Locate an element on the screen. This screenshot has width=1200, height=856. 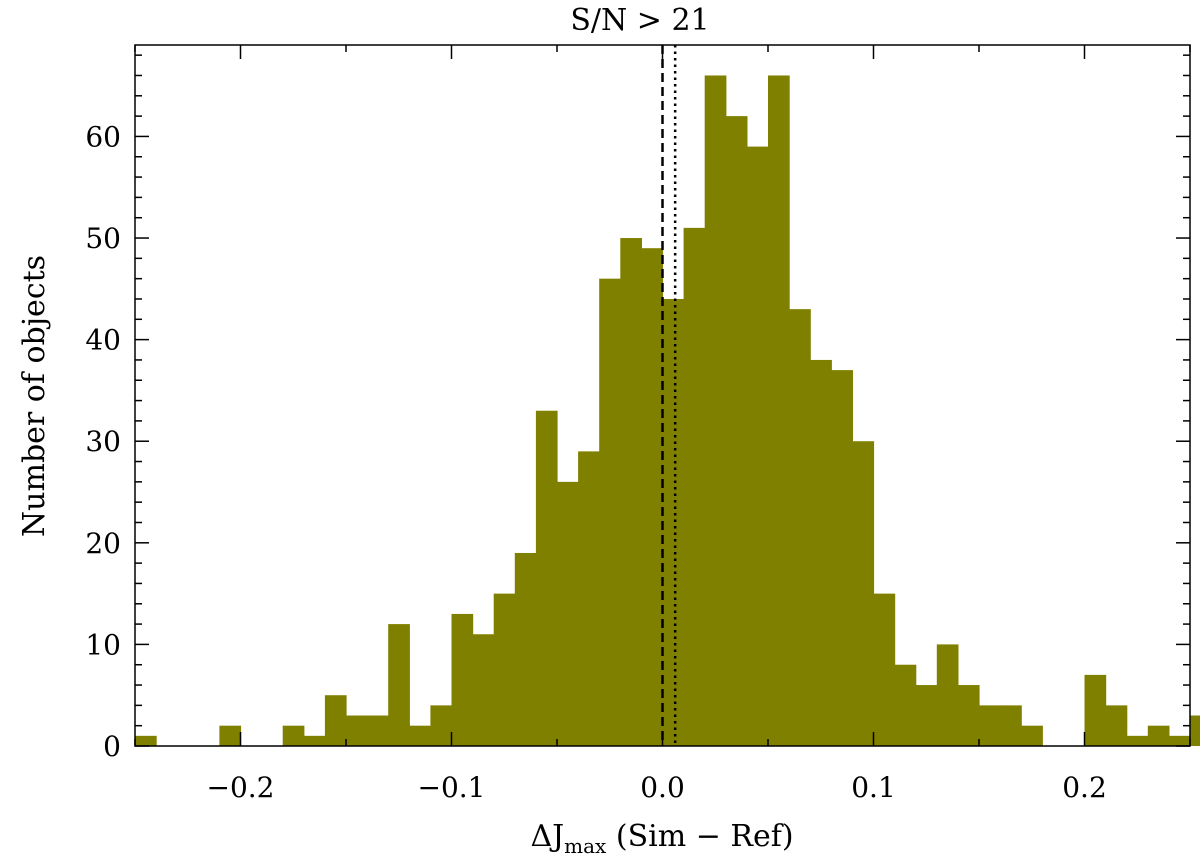
y-tick-label: 40 is located at coordinates (103, 340).